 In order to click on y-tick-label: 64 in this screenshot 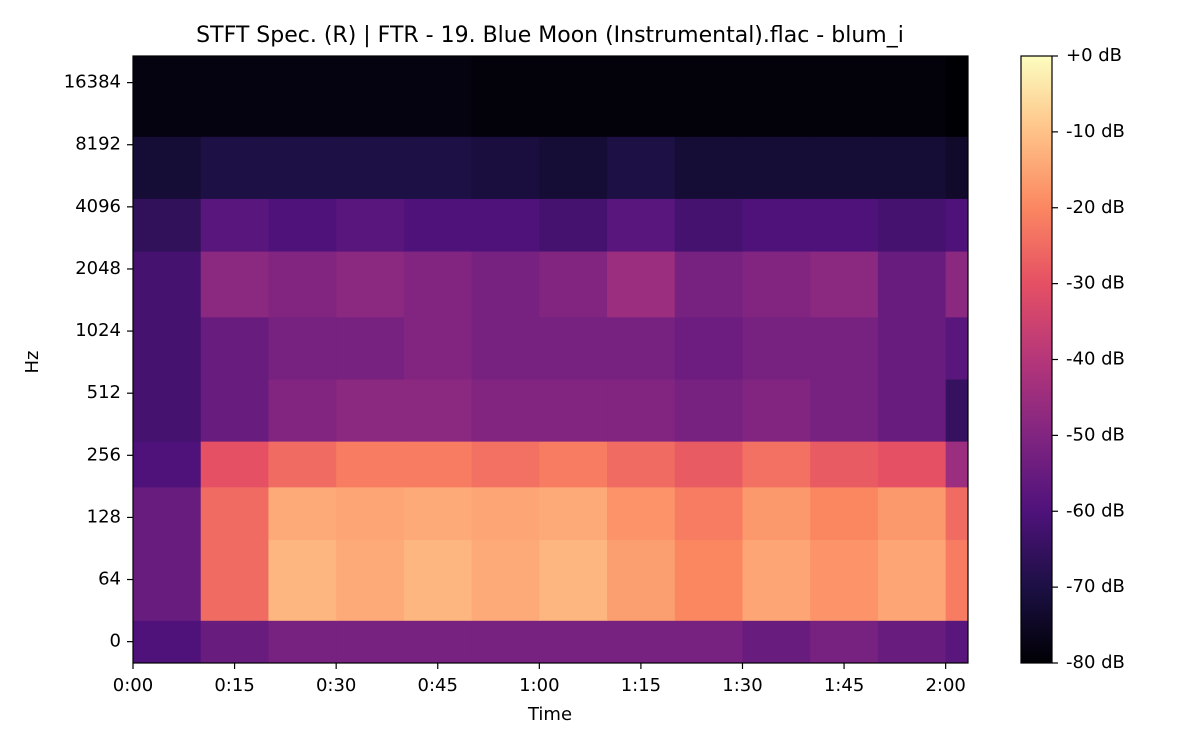, I will do `click(109, 579)`.